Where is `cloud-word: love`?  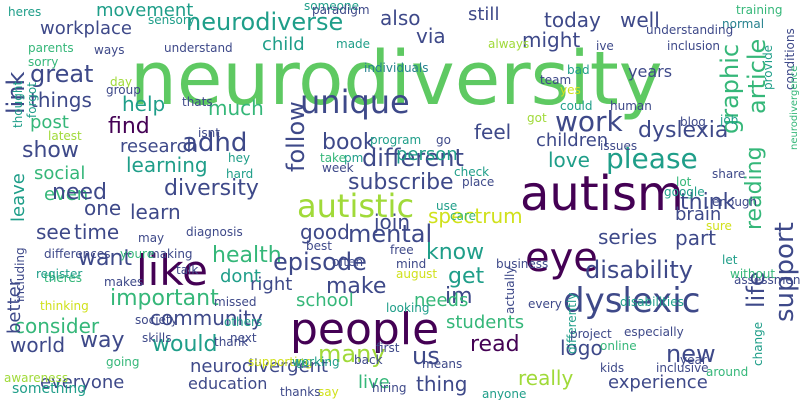
cloud-word: love is located at coordinates (569, 160).